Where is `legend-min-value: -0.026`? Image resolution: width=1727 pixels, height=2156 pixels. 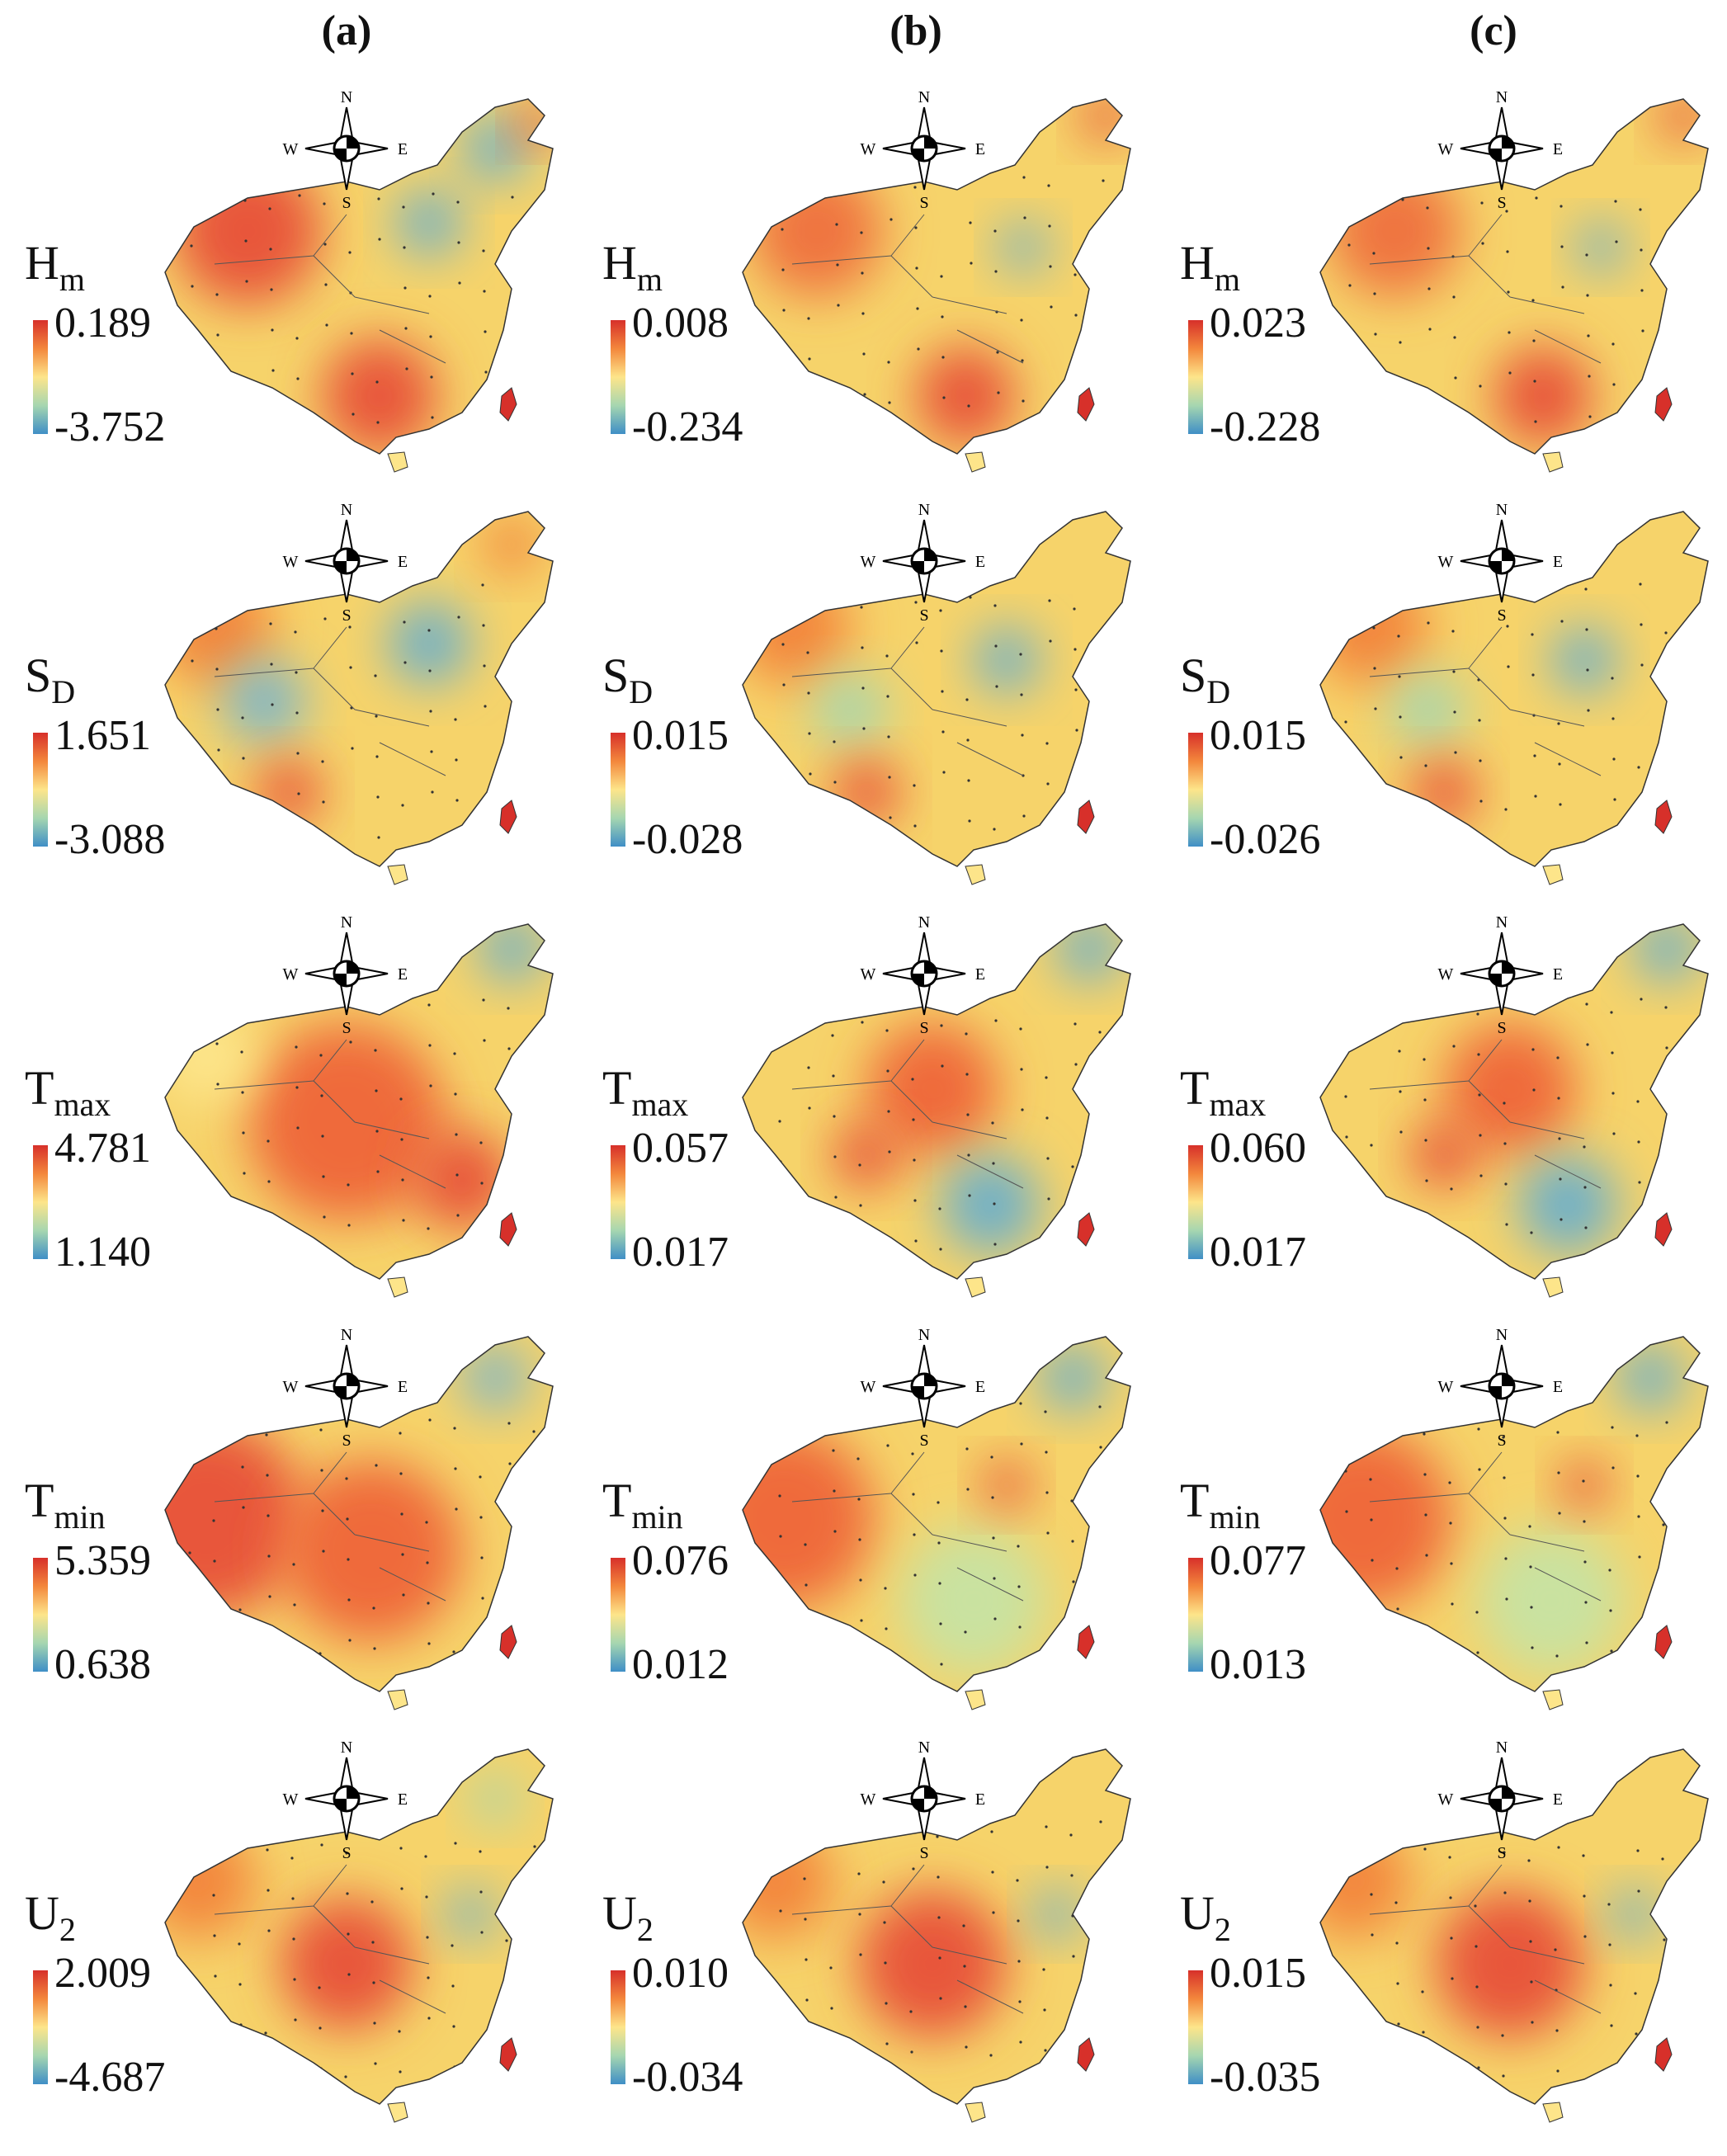 legend-min-value: -0.026 is located at coordinates (1265, 839).